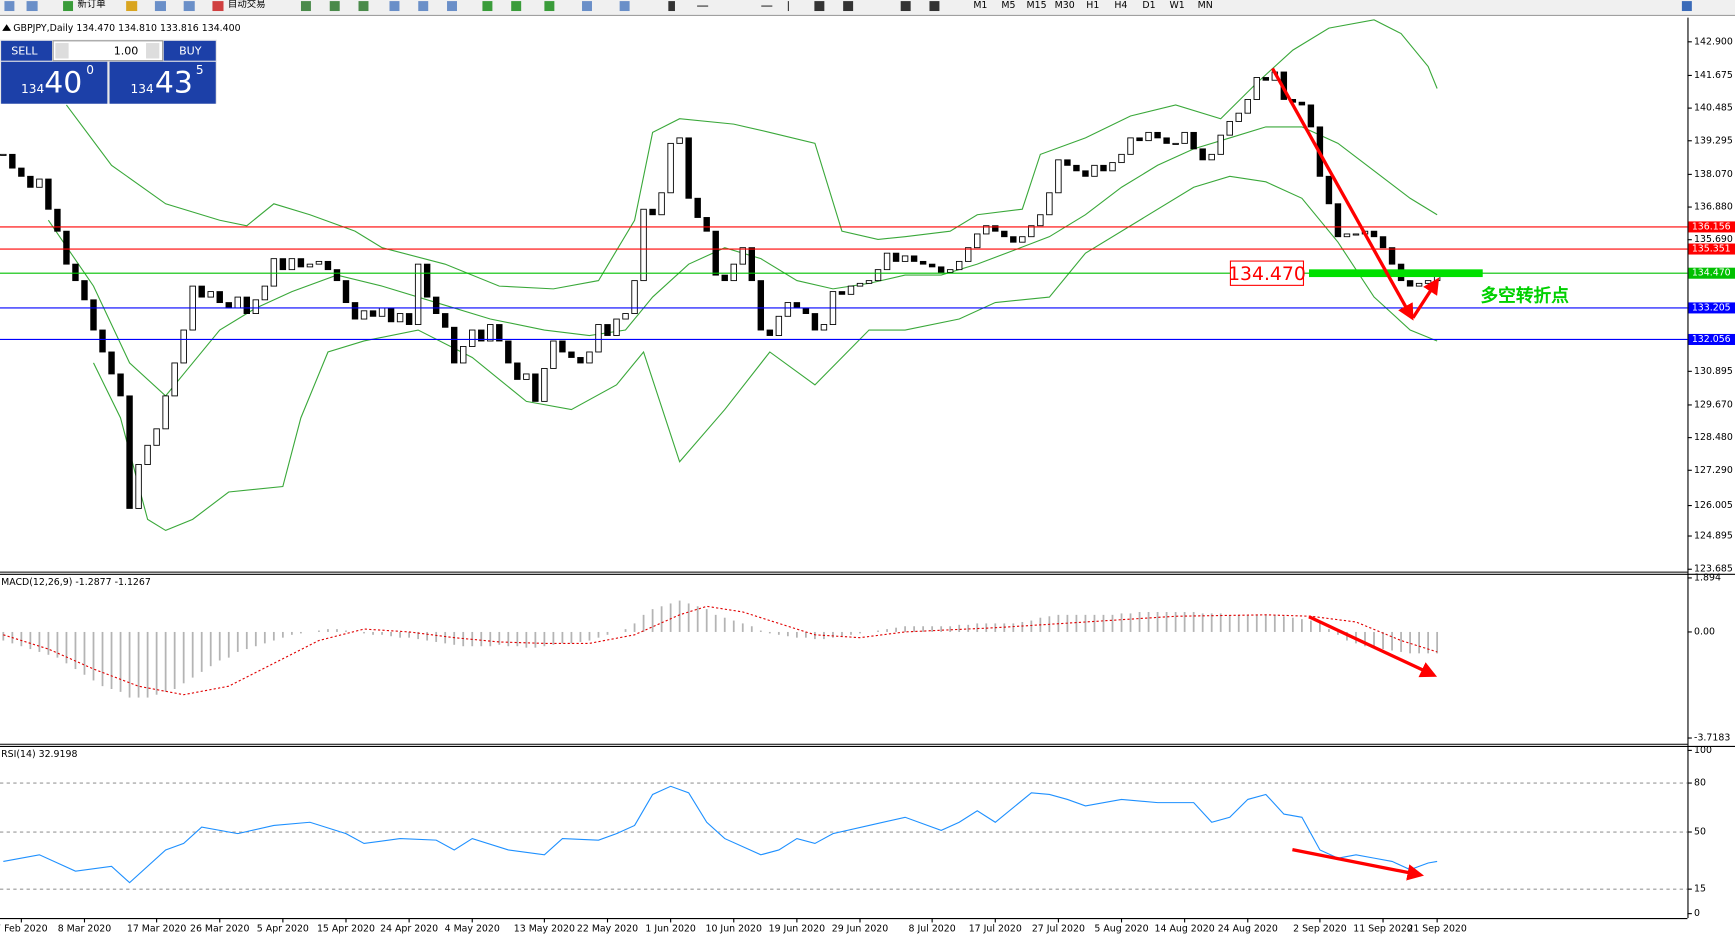  What do you see at coordinates (1185, 929) in the screenshot?
I see `x-tick-label: 14 Aug 2020` at bounding box center [1185, 929].